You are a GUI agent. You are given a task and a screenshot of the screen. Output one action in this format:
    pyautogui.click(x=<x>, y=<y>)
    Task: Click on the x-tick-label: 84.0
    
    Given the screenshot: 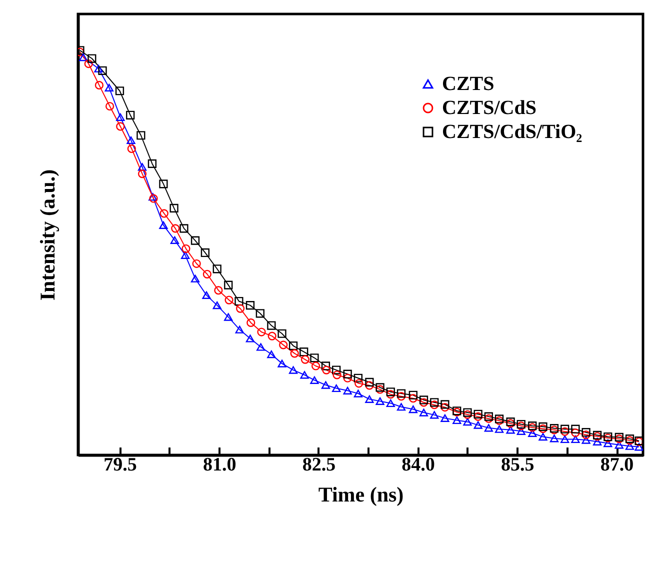 What is the action you would take?
    pyautogui.click(x=418, y=465)
    